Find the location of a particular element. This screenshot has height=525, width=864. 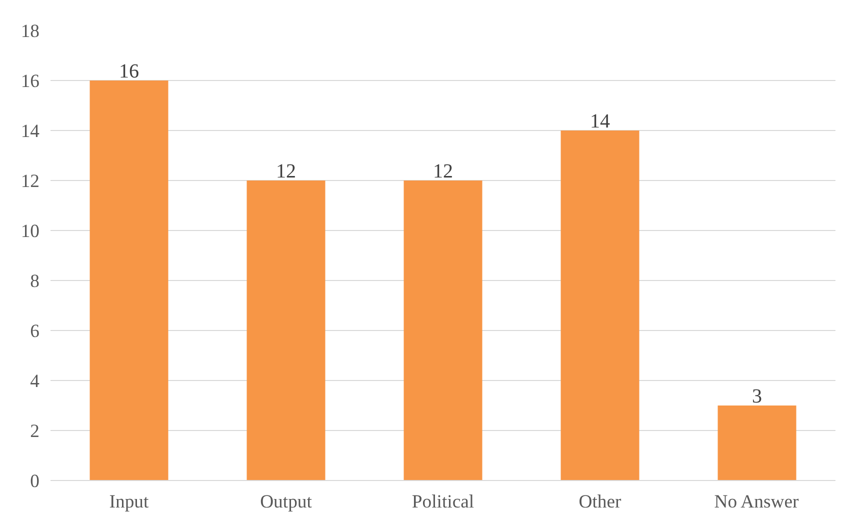

y-tick-label: 12 is located at coordinates (30, 181).